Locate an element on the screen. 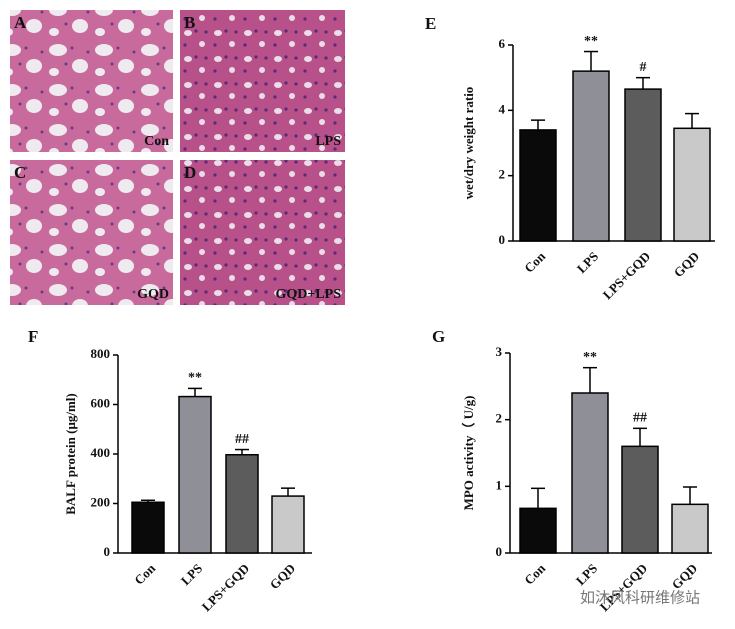  significance-label: # is located at coordinates (643, 67).